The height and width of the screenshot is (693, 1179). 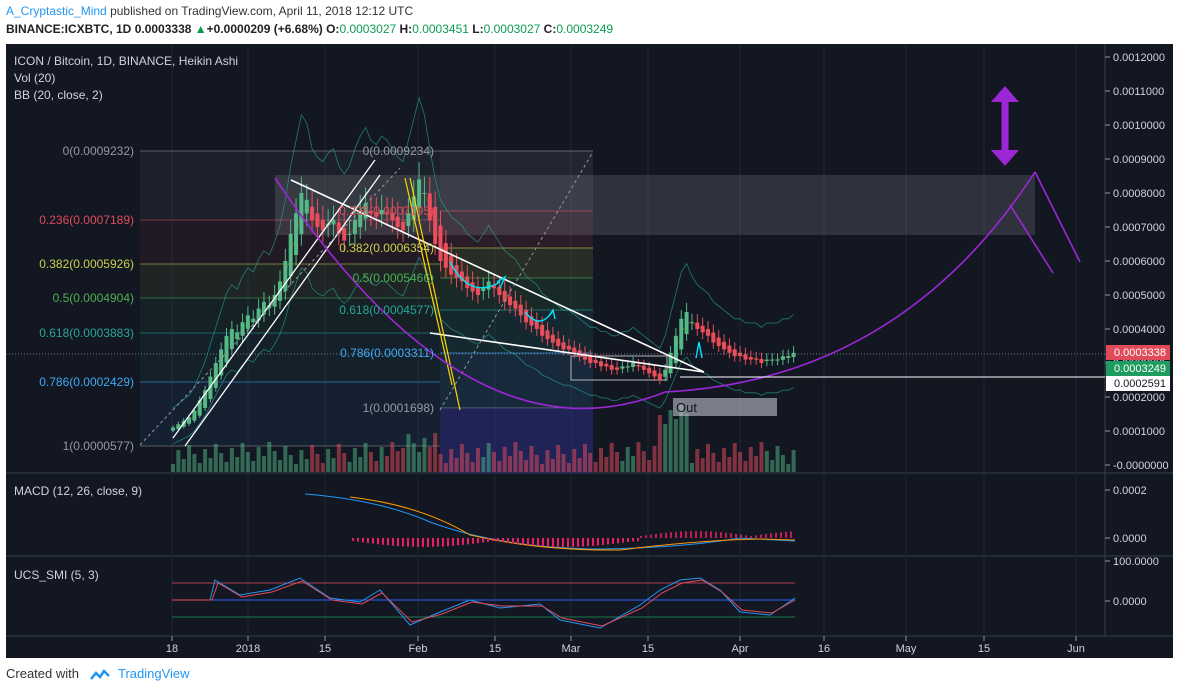 I want to click on time-tick-label: 15, so click(x=325, y=649).